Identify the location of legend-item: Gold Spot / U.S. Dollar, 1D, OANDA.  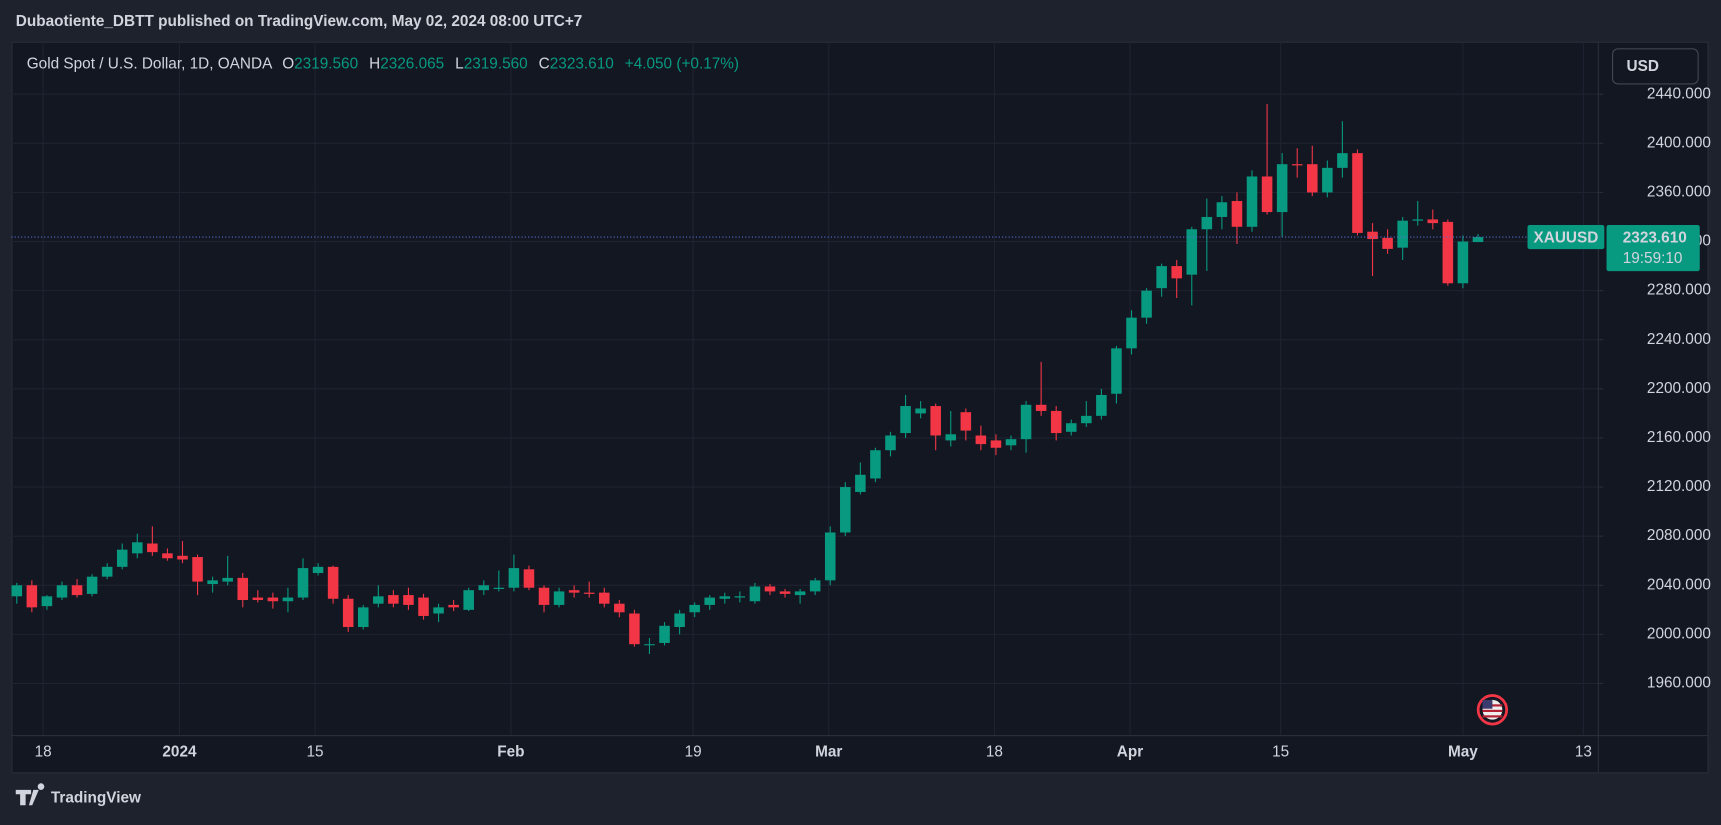
(150, 64).